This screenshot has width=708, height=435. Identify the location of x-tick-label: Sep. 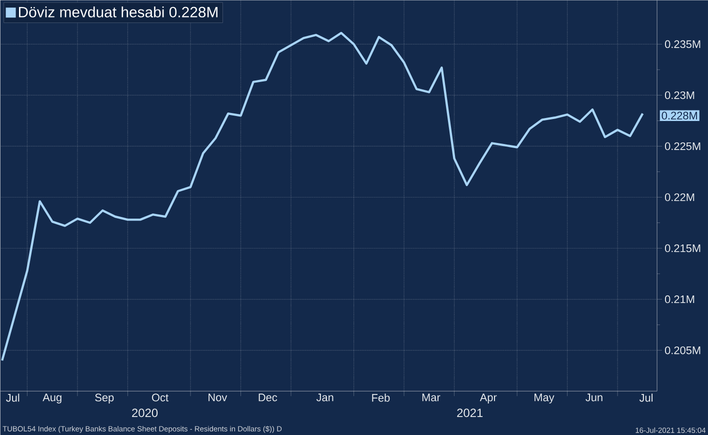
(104, 399).